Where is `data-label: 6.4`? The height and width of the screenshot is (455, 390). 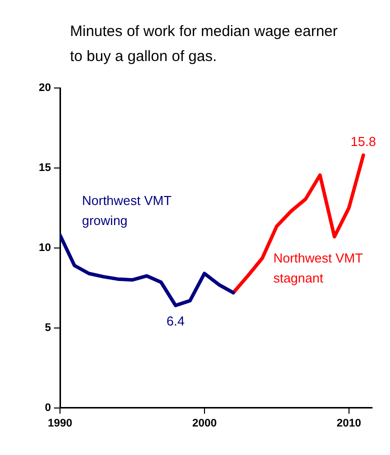 data-label: 6.4 is located at coordinates (175, 321).